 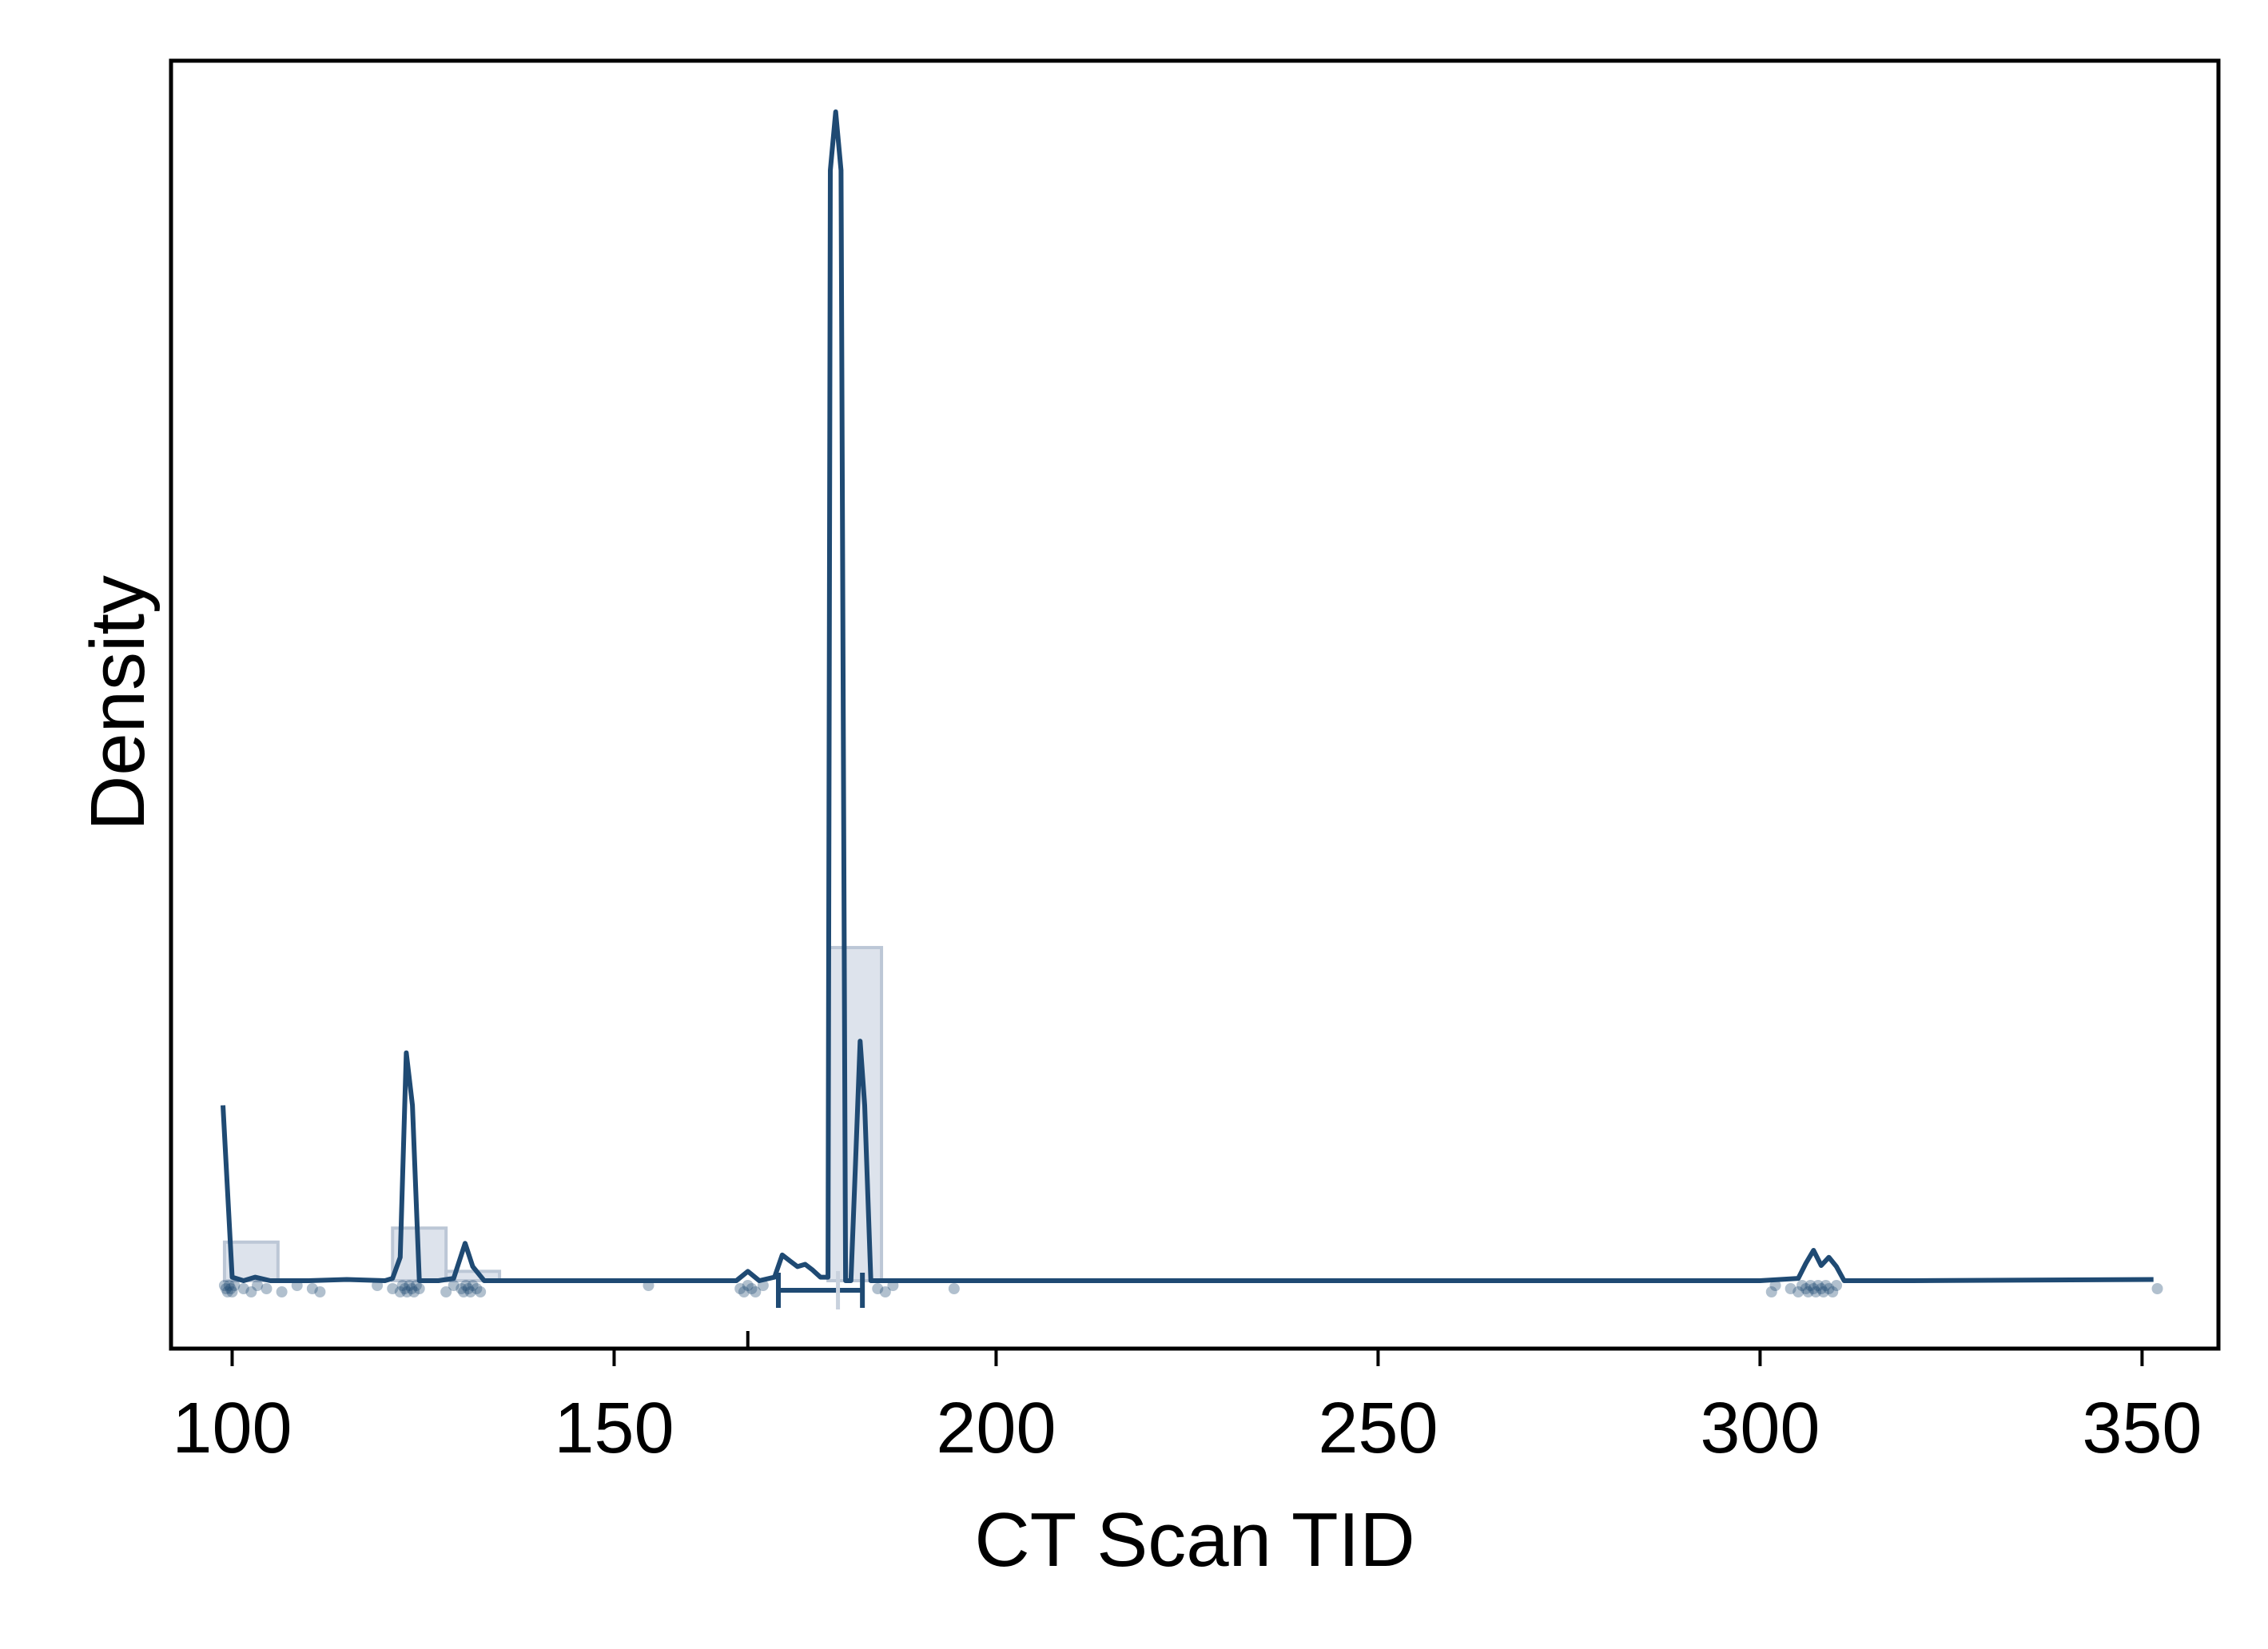 I want to click on summary-interval, so click(x=805, y=1310).